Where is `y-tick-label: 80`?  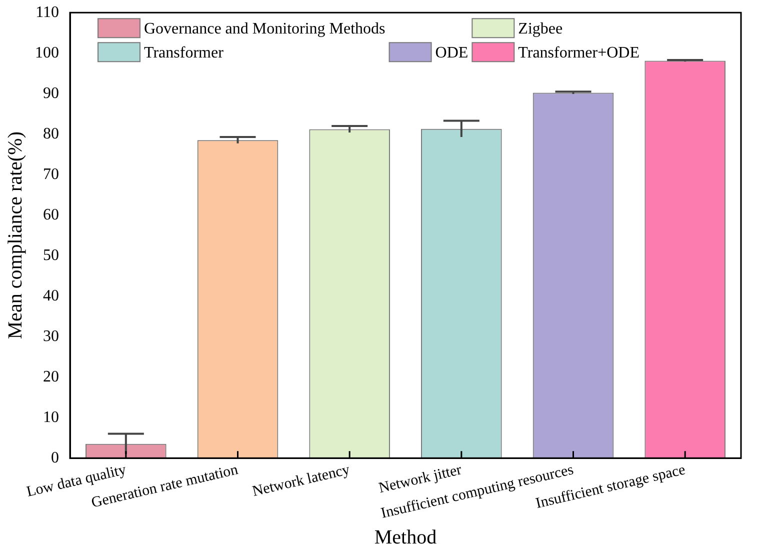 y-tick-label: 80 is located at coordinates (51, 133).